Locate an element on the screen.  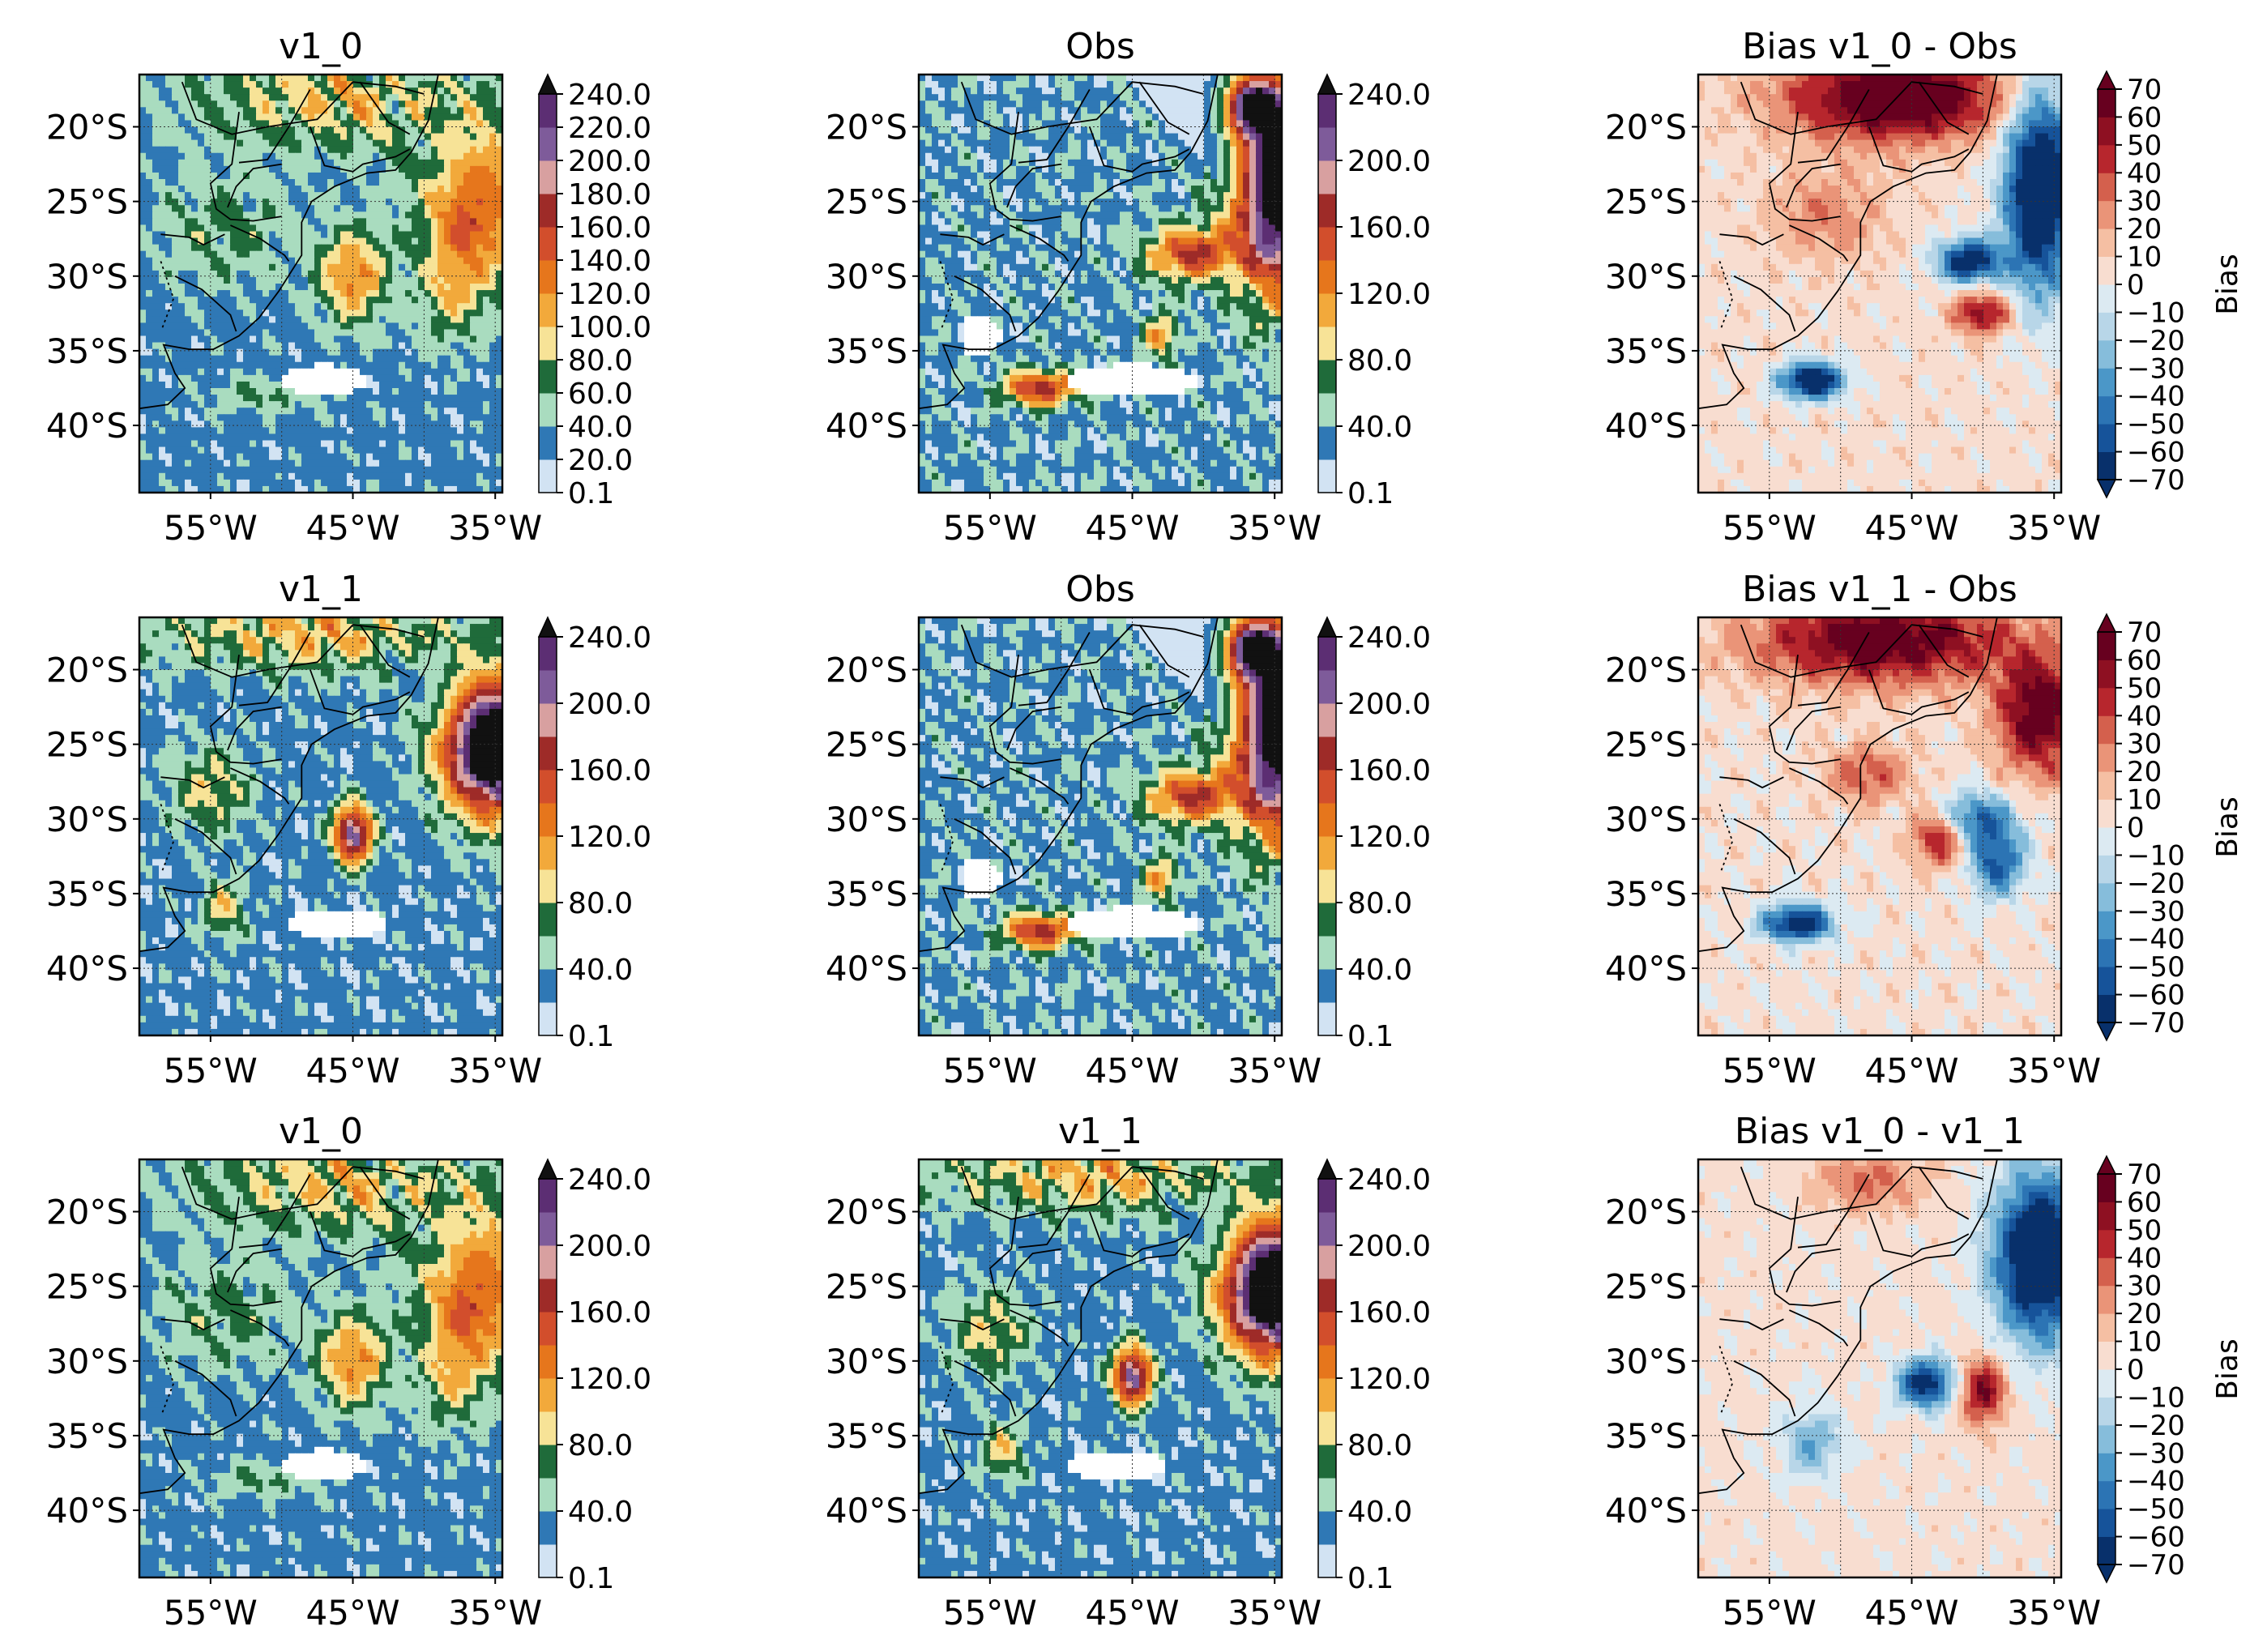
colorbar-tick-label: 80.0 is located at coordinates (1379, 1445).